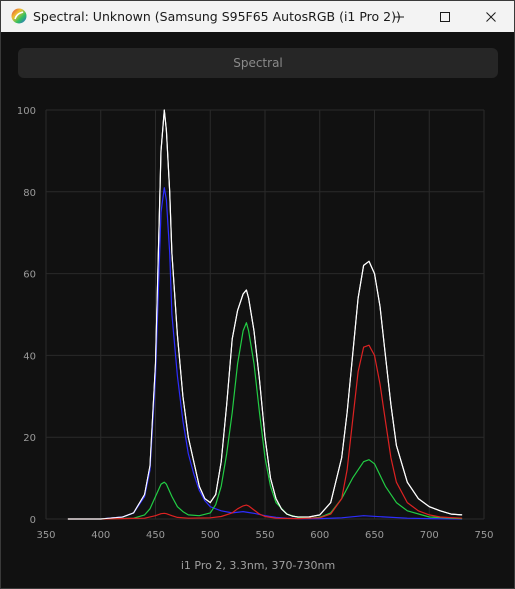  Describe the element at coordinates (29, 356) in the screenshot. I see `y-tick-label: 40` at that location.